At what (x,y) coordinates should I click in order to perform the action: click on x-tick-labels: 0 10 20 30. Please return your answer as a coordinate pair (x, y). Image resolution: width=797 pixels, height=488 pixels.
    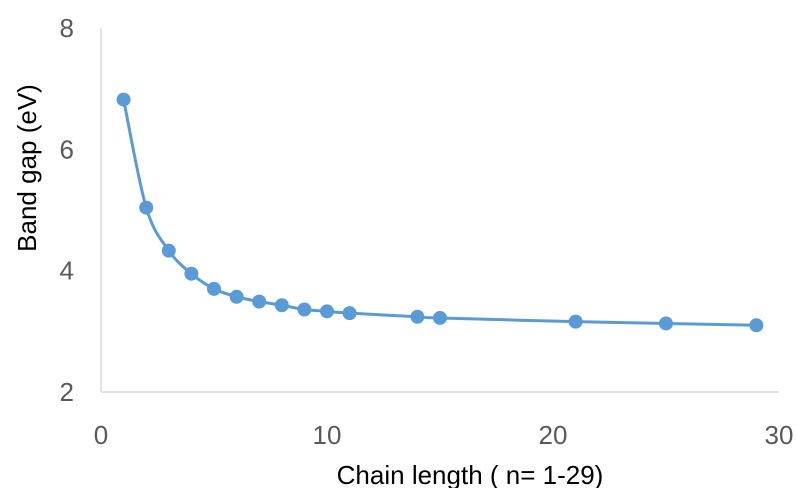
    Looking at the image, I should click on (444, 435).